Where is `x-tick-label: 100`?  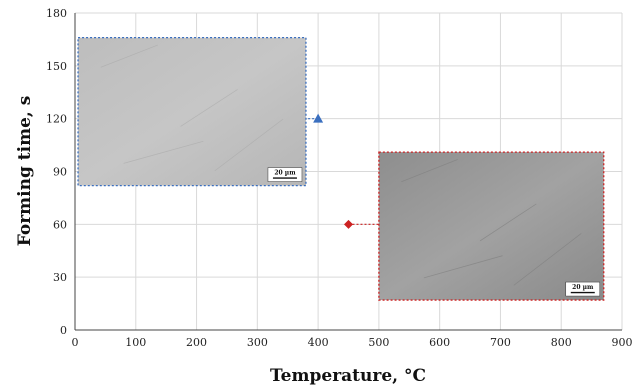
x-tick-label: 100 is located at coordinates (135, 342).